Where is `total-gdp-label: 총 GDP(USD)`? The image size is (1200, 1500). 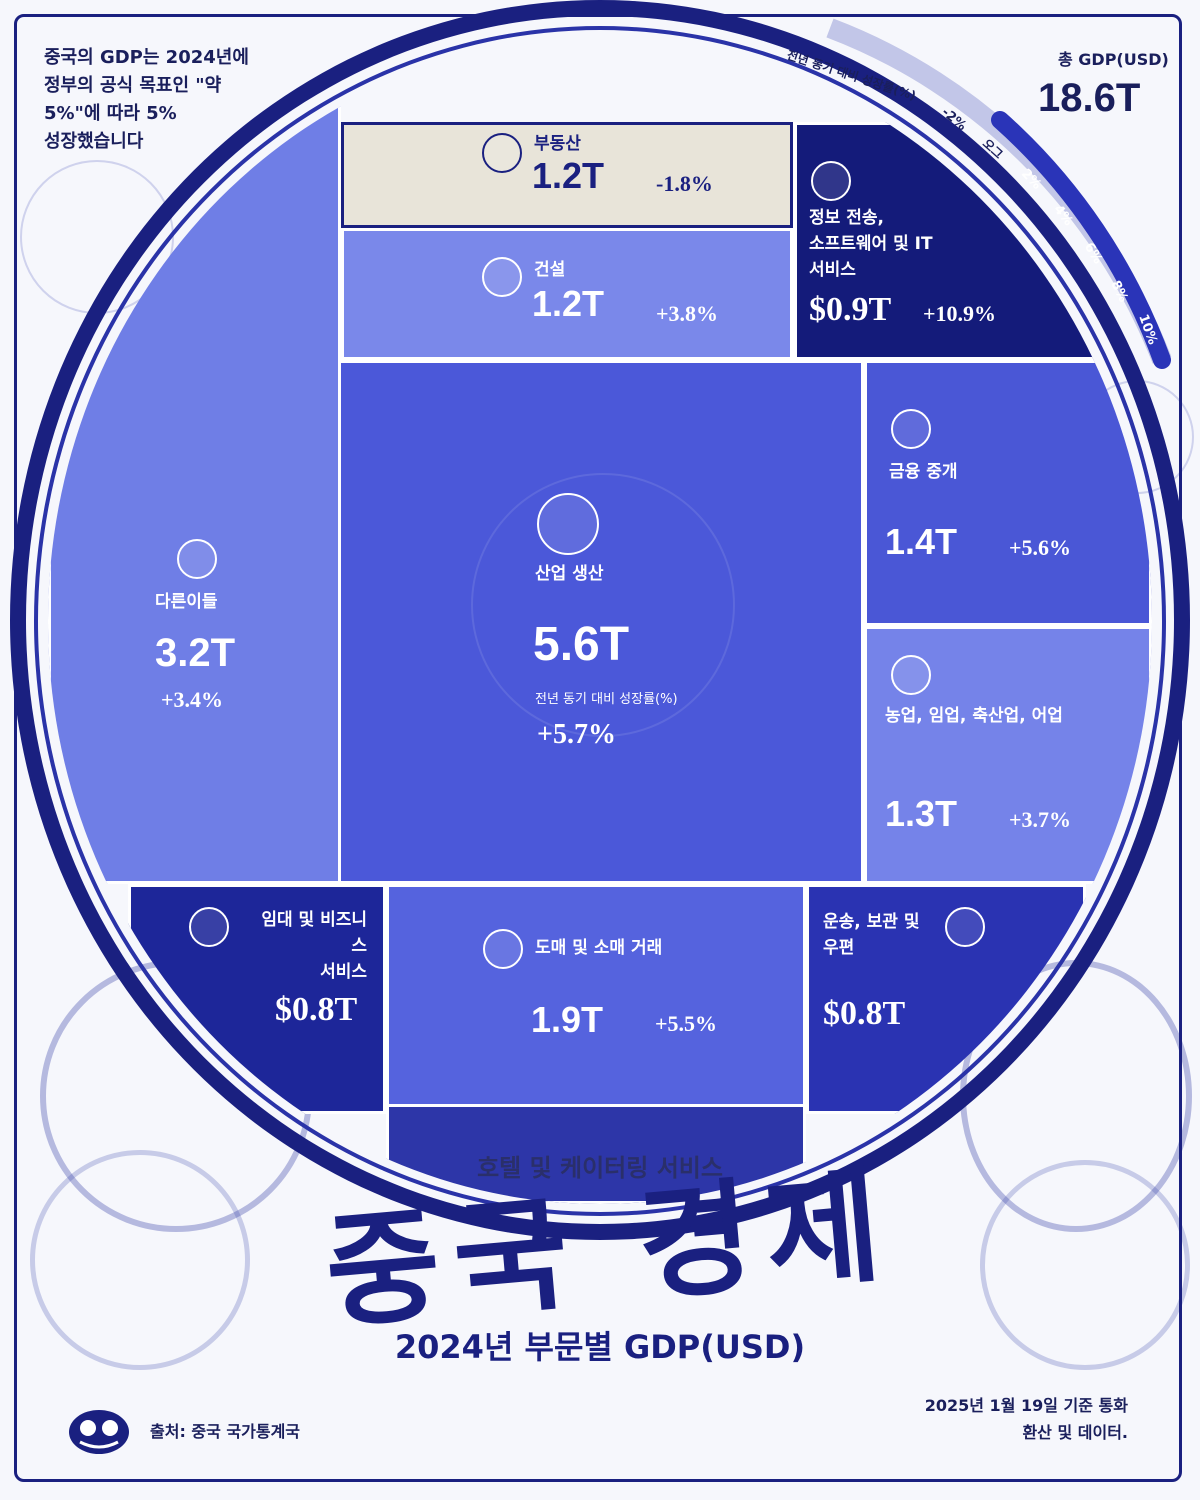 total-gdp-label: 총 GDP(USD) is located at coordinates (1113, 59).